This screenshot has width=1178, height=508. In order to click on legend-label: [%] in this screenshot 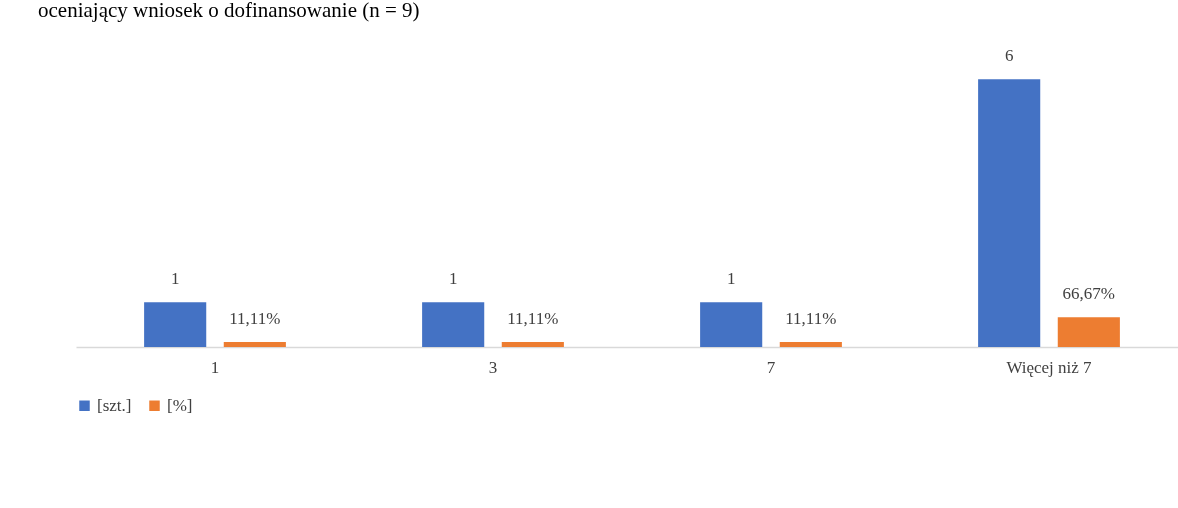, I will do `click(180, 405)`.